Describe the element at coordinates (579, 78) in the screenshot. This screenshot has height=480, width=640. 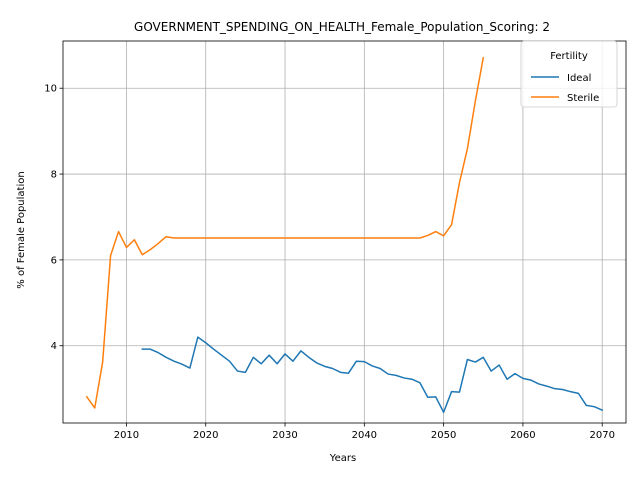
I see `legend-label-ideal: Ideal` at that location.